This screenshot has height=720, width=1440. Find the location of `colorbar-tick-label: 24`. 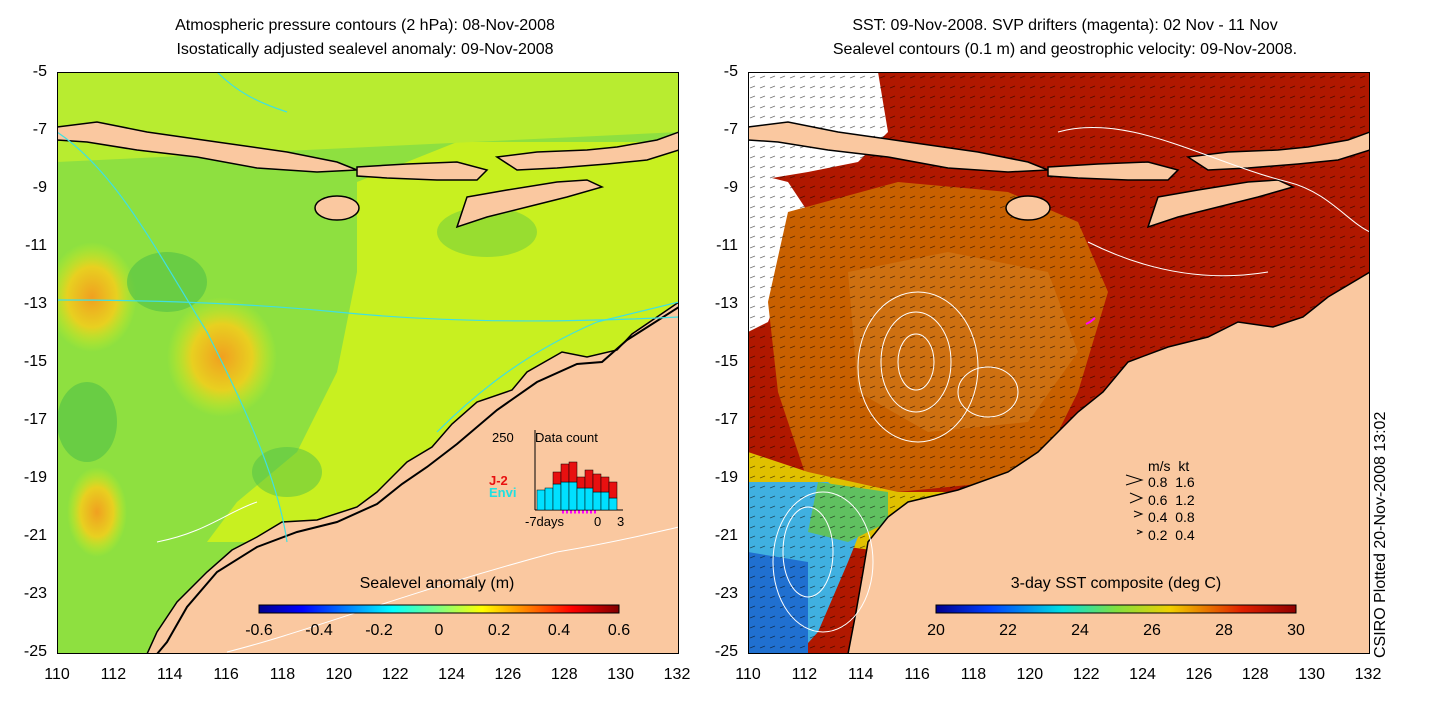

colorbar-tick-label: 24 is located at coordinates (1080, 630).